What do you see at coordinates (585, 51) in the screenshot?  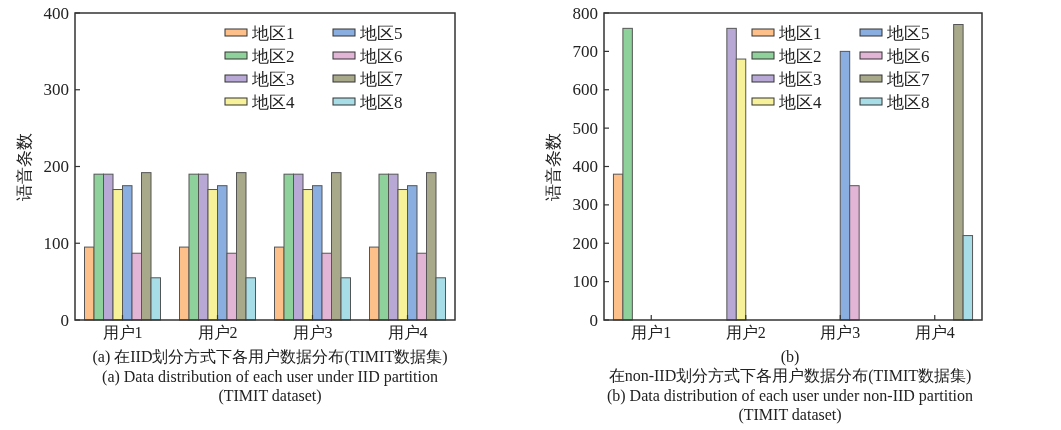 I see `y-tick-label: 700` at bounding box center [585, 51].